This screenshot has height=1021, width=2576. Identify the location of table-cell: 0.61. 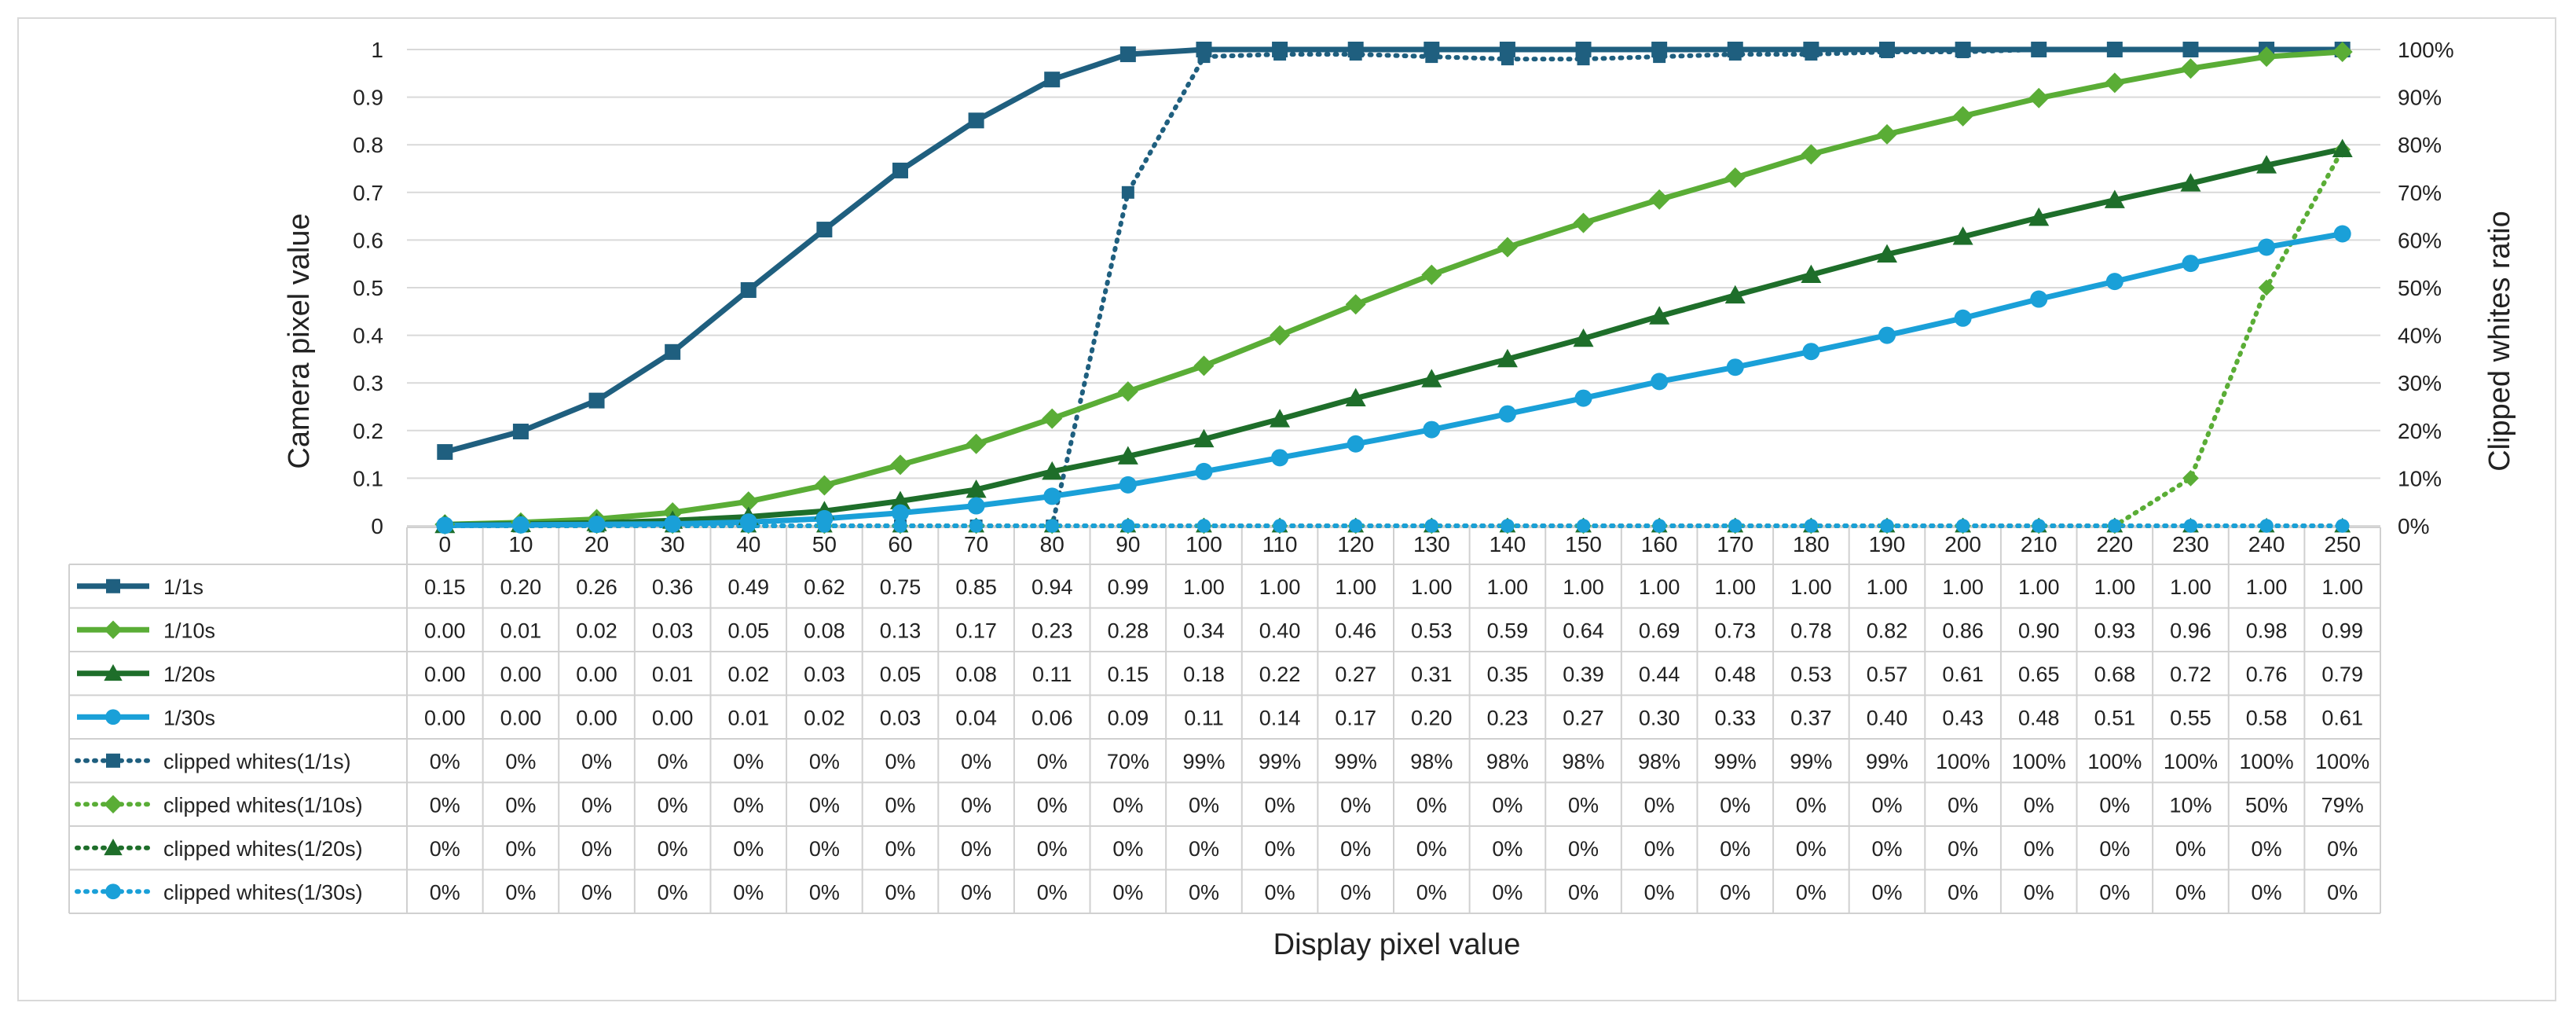
(1963, 674).